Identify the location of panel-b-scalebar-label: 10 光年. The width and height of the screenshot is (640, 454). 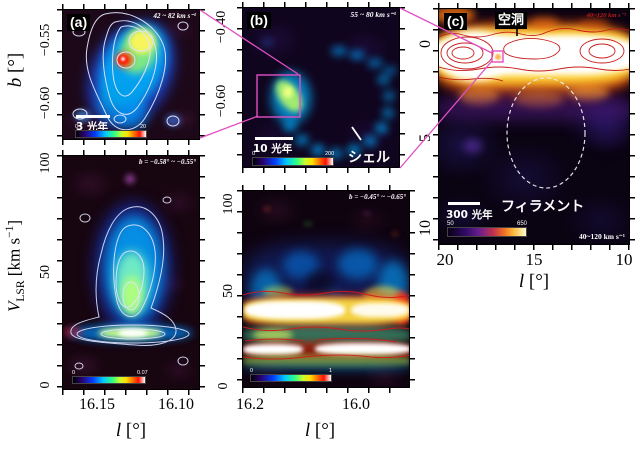
(273, 149).